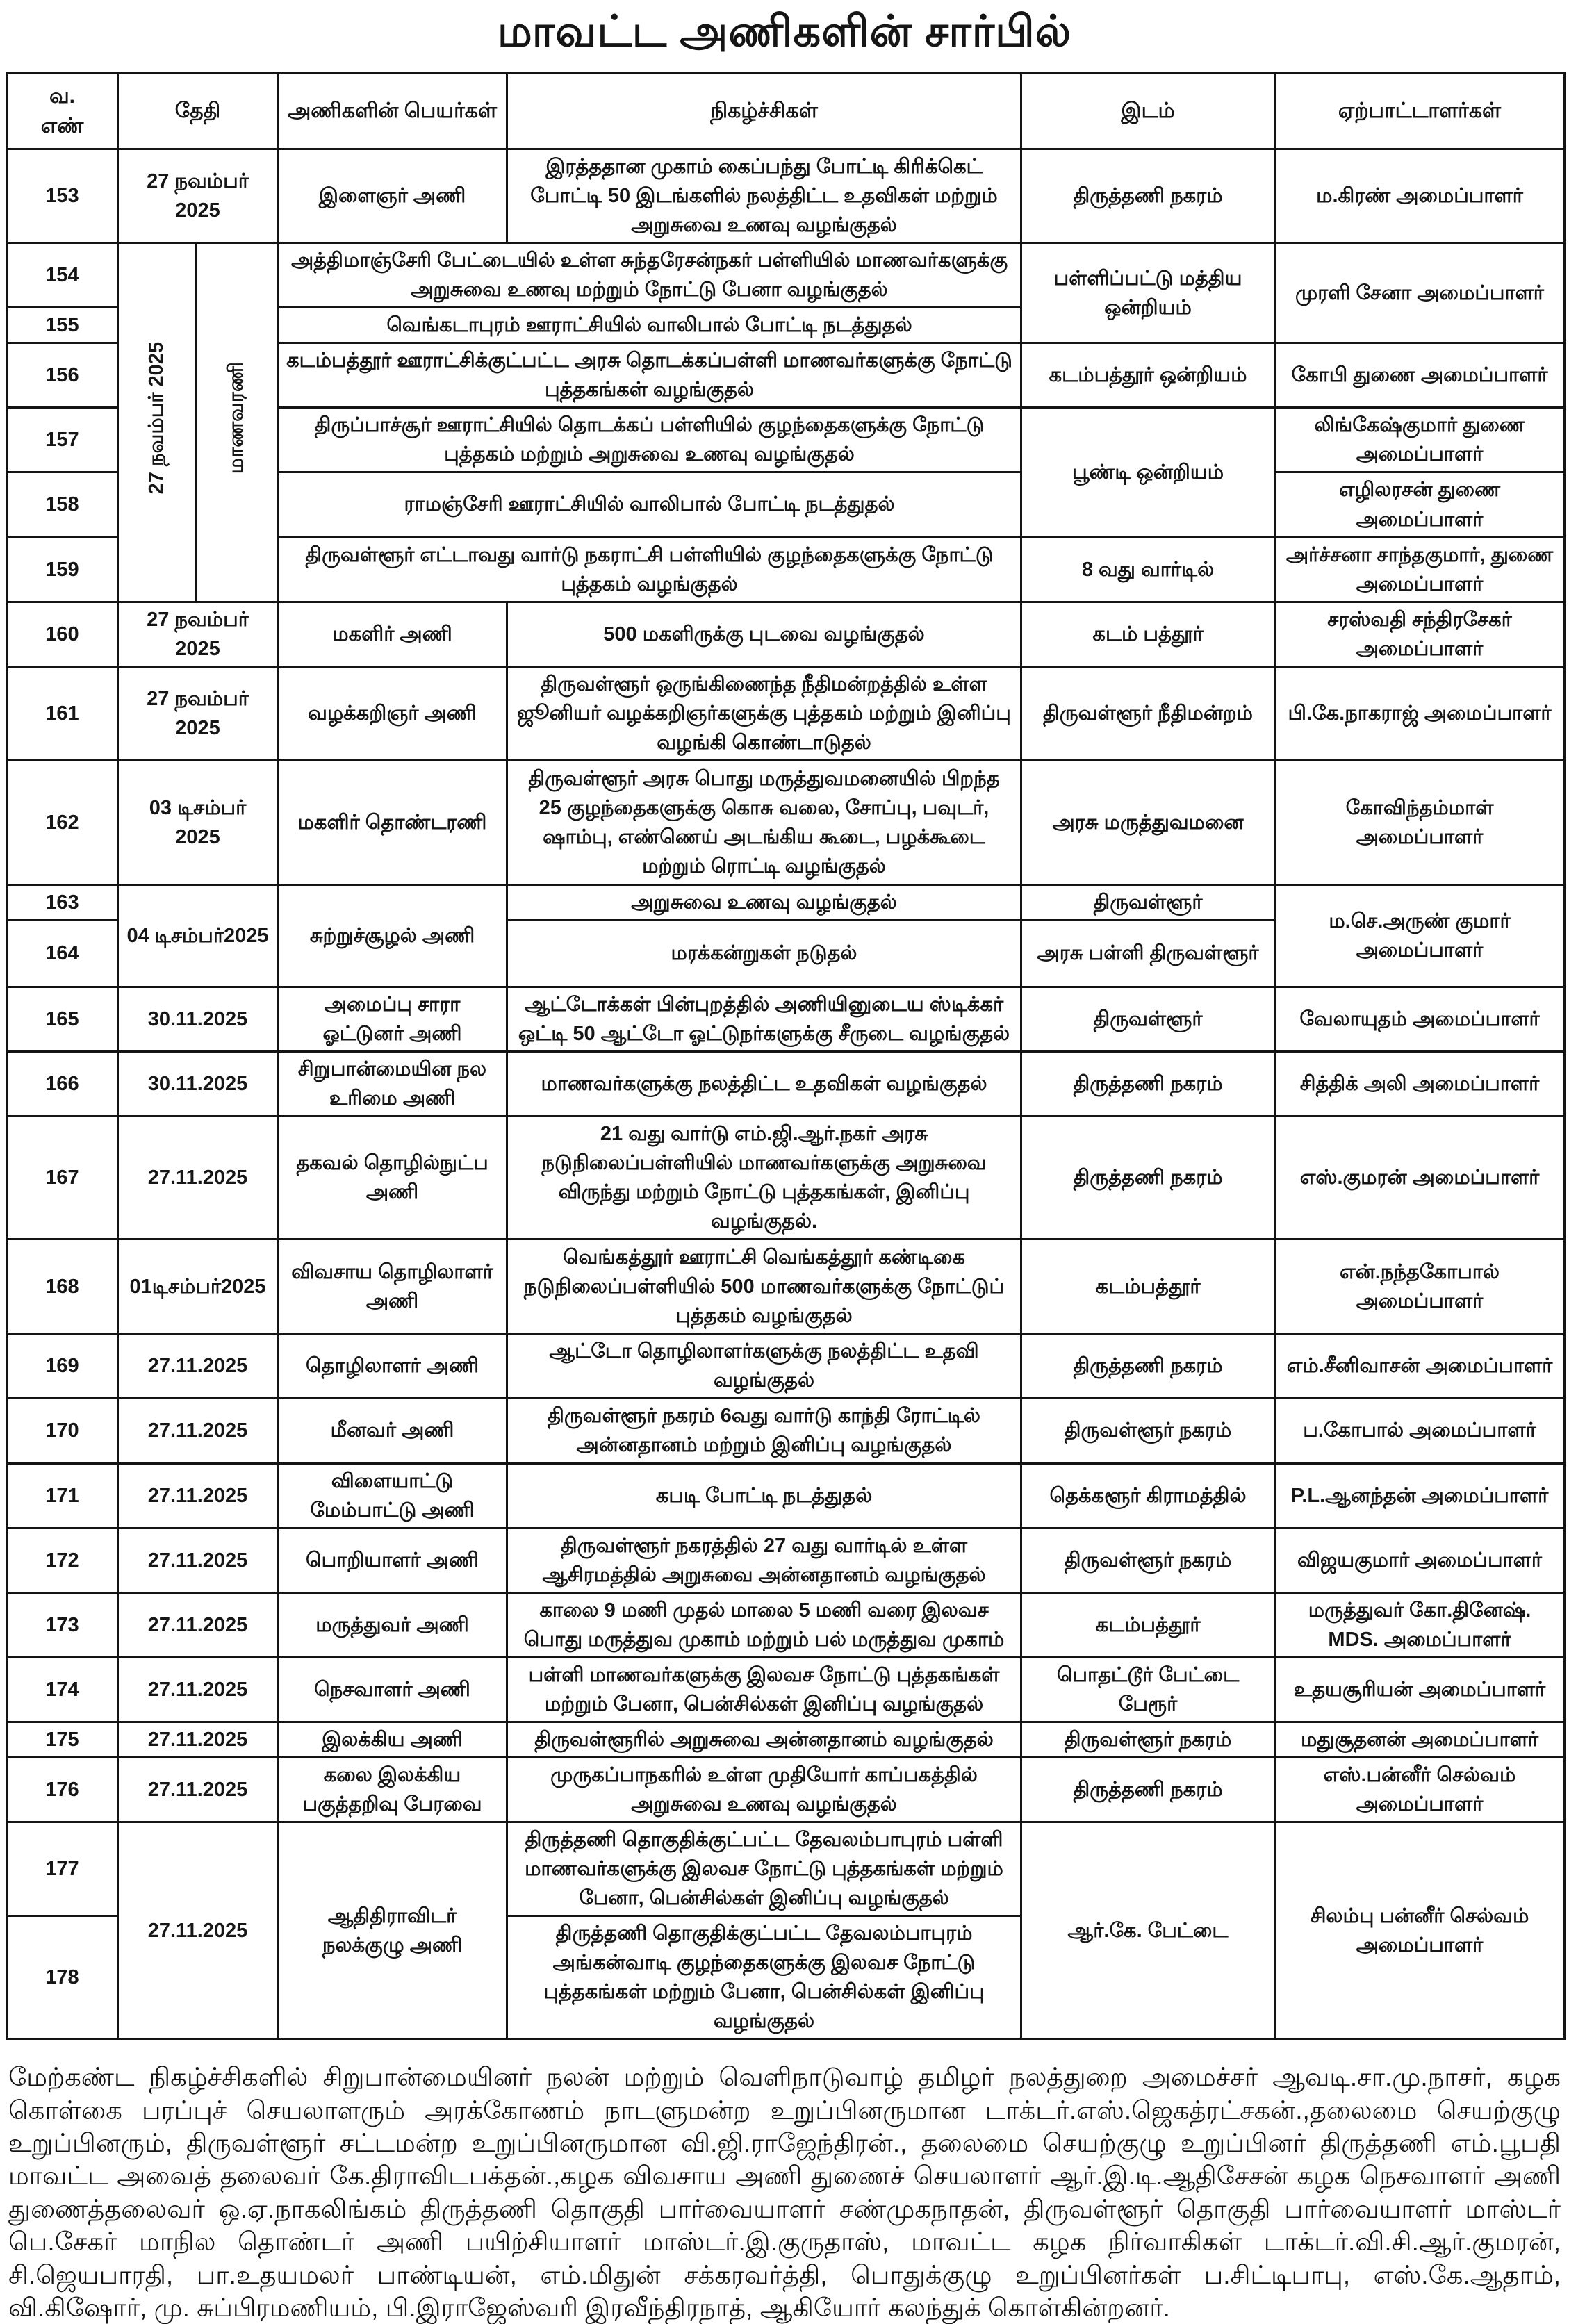 This screenshot has width=1569, height=2324. I want to click on cell-organizer: சித்திக் அலி அமைப்பாளர், so click(1420, 1084).